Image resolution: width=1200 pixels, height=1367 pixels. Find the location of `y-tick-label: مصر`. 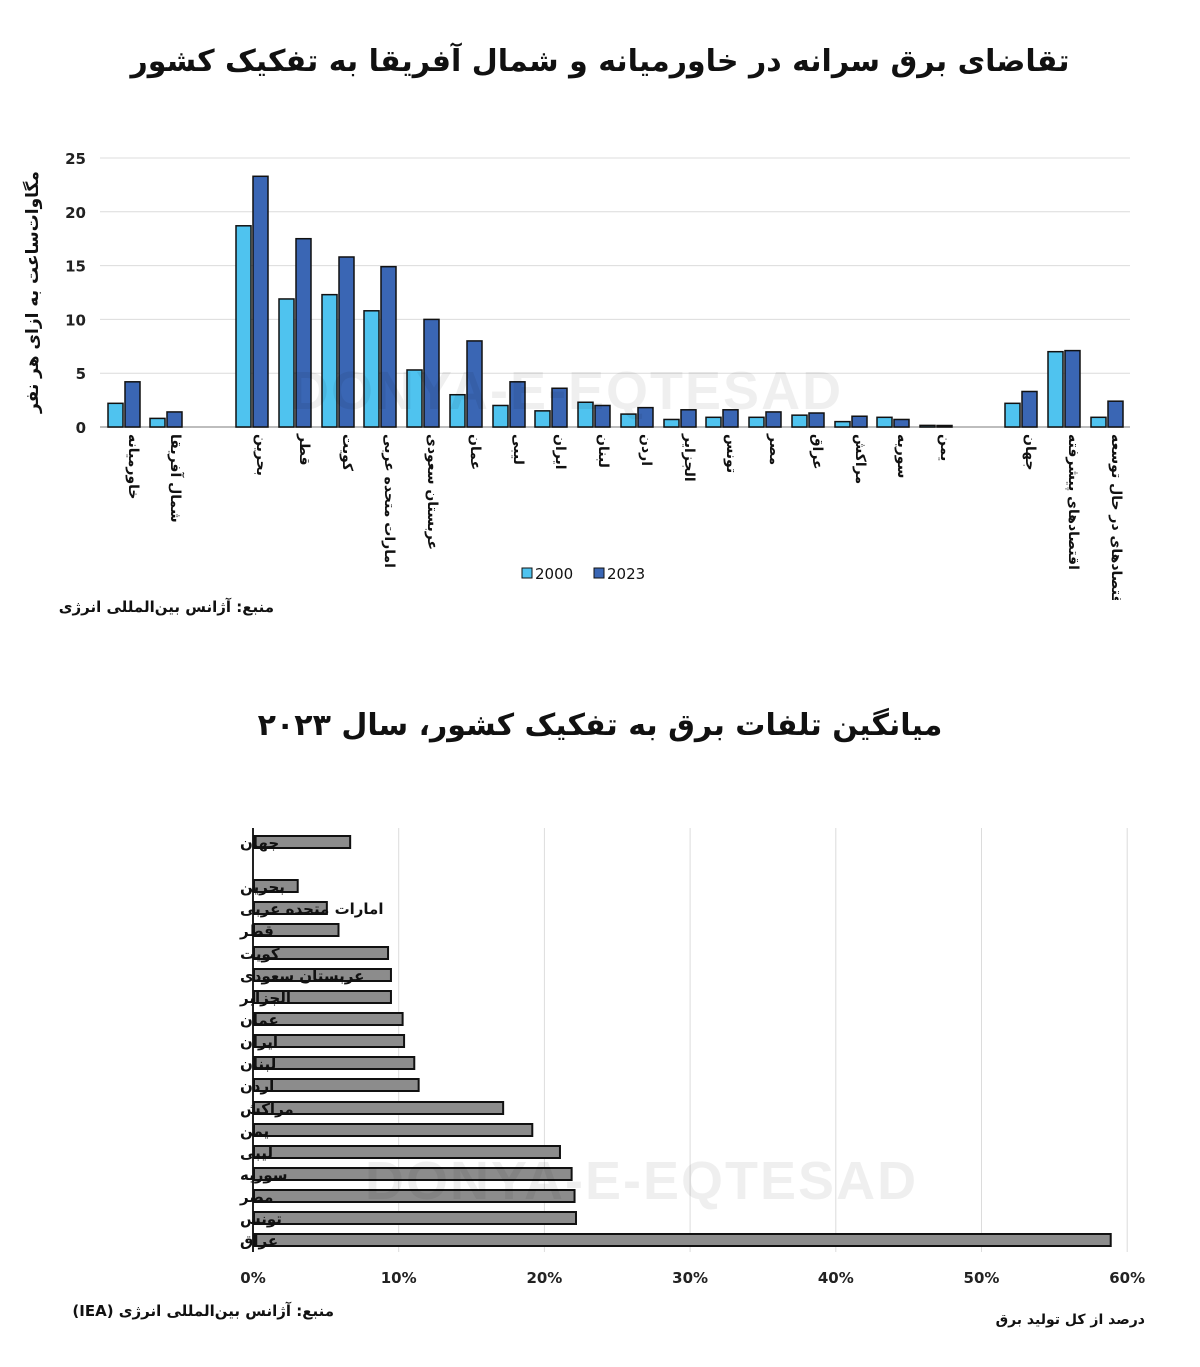

y-tick-label: مصر is located at coordinates (256, 1197).